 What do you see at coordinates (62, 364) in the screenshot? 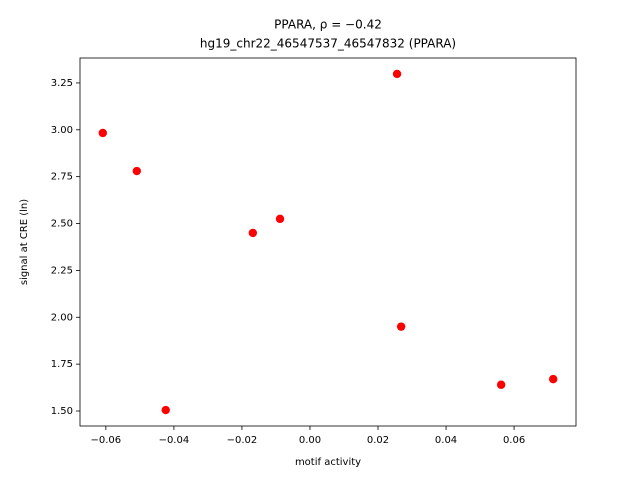
I see `y-tick-label: 1.75` at bounding box center [62, 364].